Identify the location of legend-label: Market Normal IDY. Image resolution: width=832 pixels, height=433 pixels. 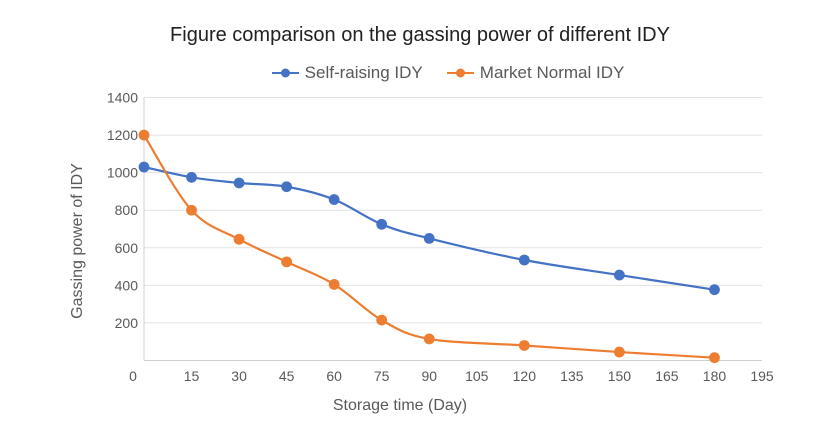
(552, 72).